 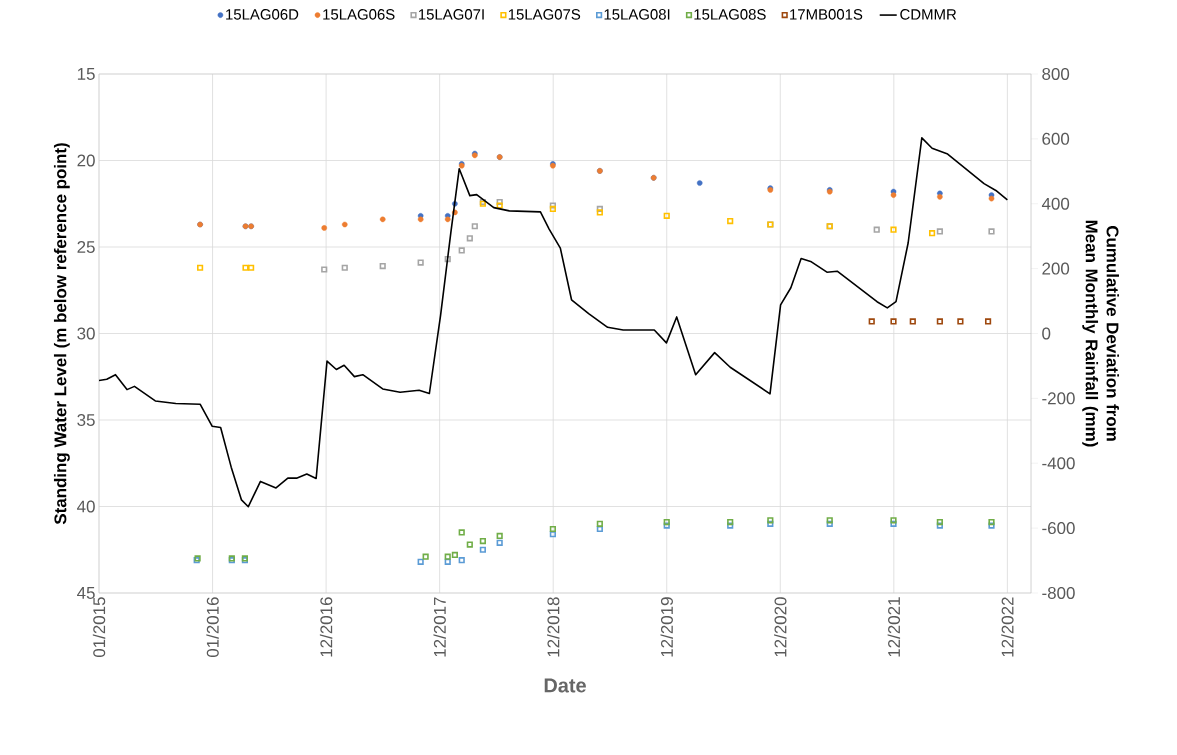 What do you see at coordinates (86, 420) in the screenshot?
I see `y-tick-label: 35` at bounding box center [86, 420].